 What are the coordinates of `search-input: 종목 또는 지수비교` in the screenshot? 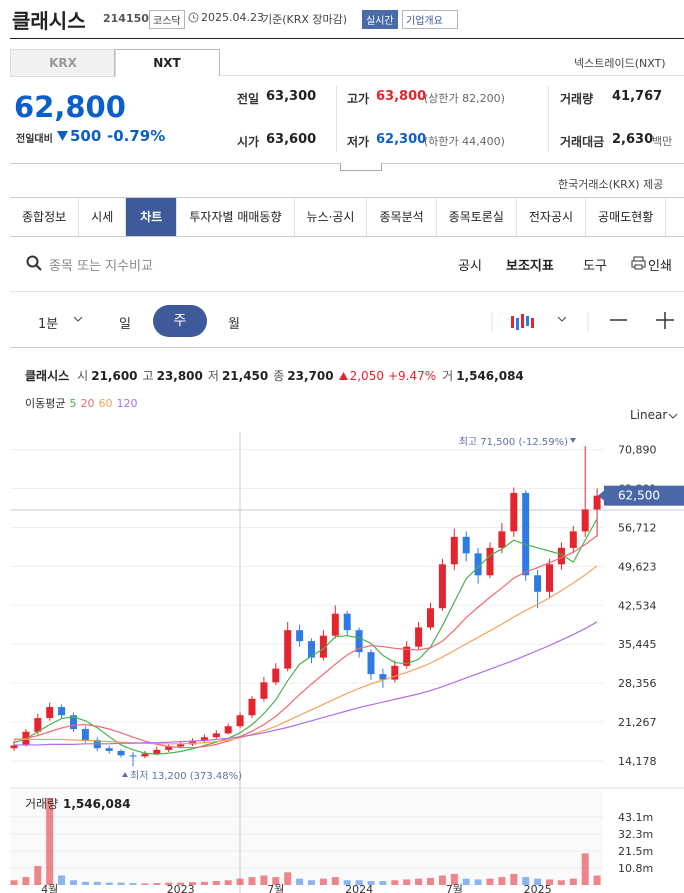 It's located at (101, 266).